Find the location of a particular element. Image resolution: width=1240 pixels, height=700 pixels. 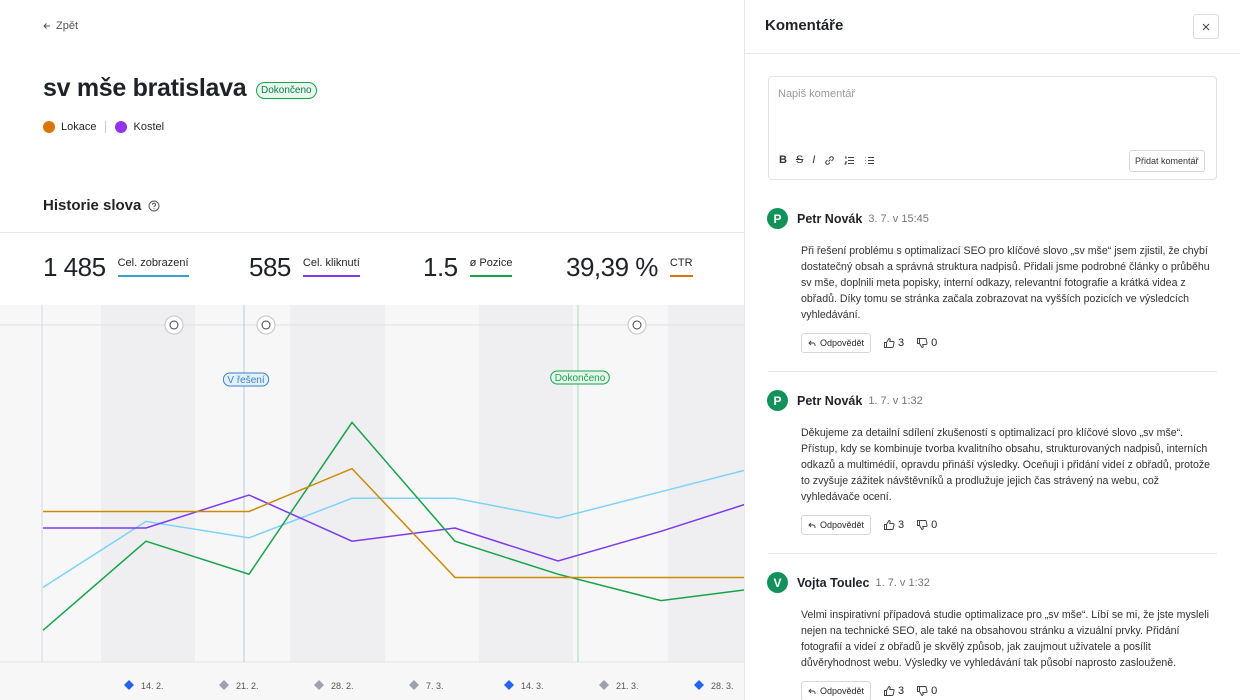

format-button: S is located at coordinates (799, 160).